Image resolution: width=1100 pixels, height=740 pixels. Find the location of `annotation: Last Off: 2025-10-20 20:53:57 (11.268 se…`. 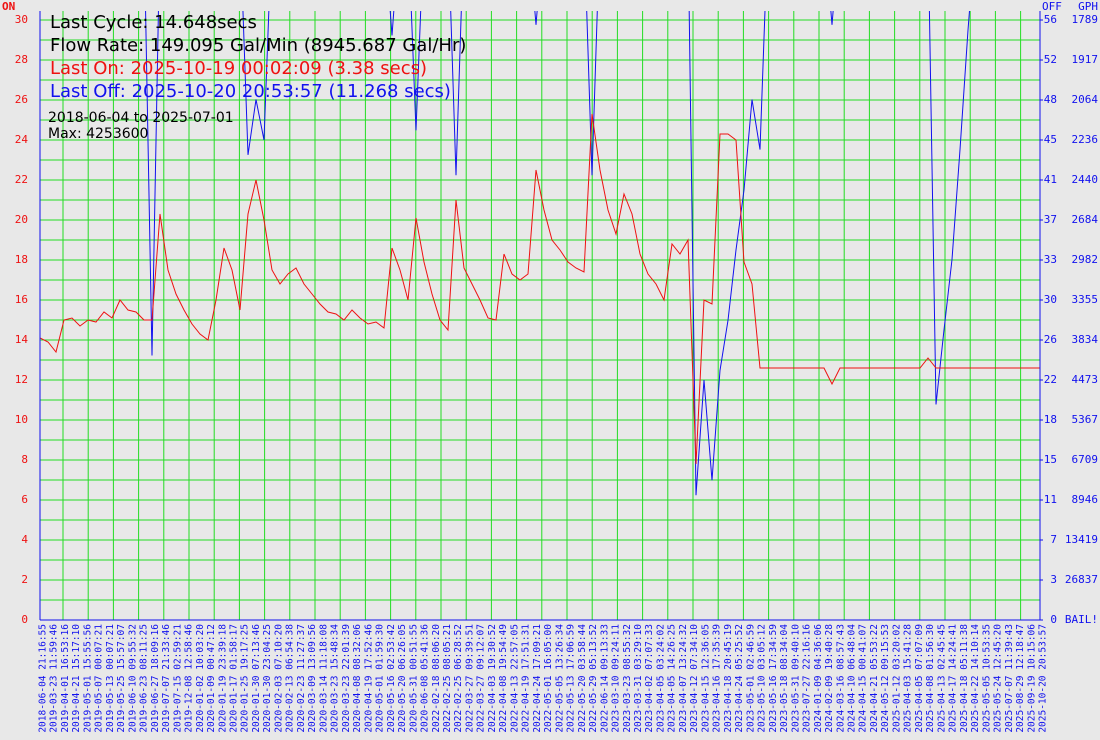

annotation: Last Off: 2025-10-20 20:53:57 (11.268 se… is located at coordinates (250, 91).